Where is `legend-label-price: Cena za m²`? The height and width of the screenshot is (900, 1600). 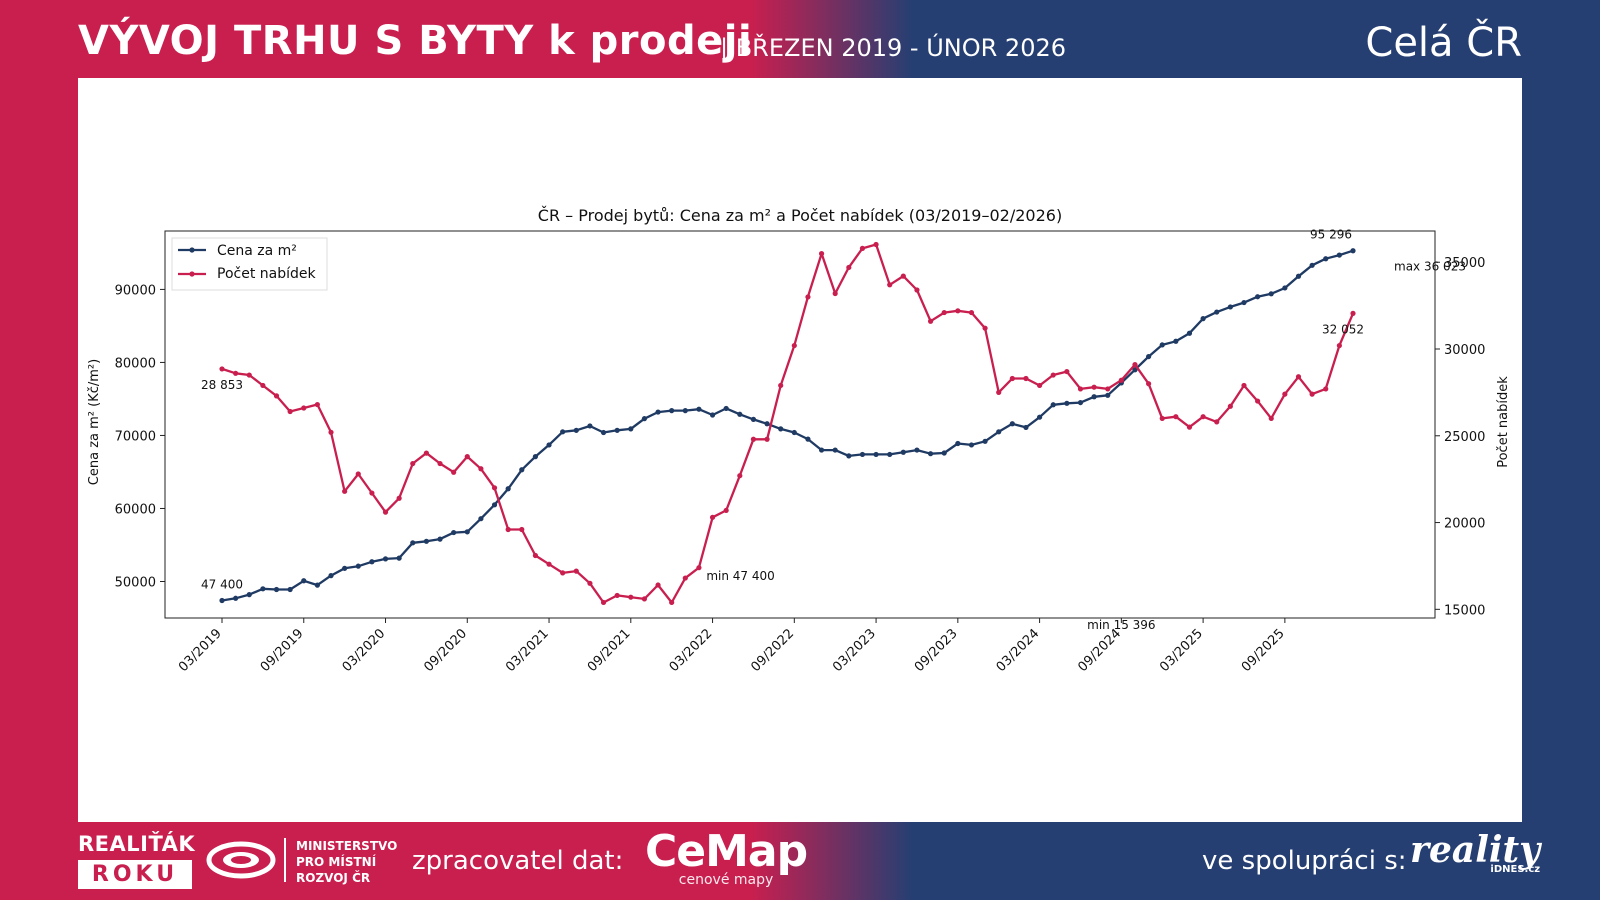 legend-label-price: Cena za m² is located at coordinates (257, 251).